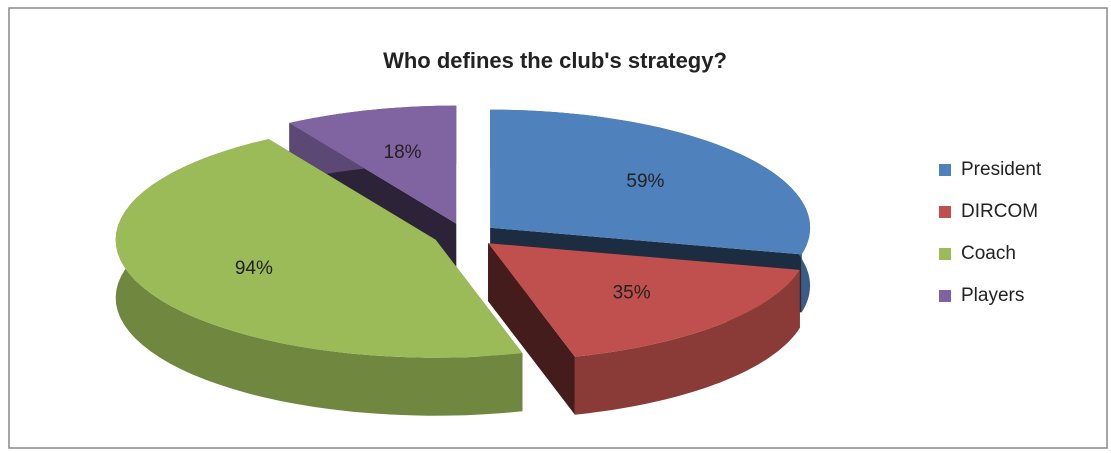  I want to click on data-label: 35%, so click(632, 293).